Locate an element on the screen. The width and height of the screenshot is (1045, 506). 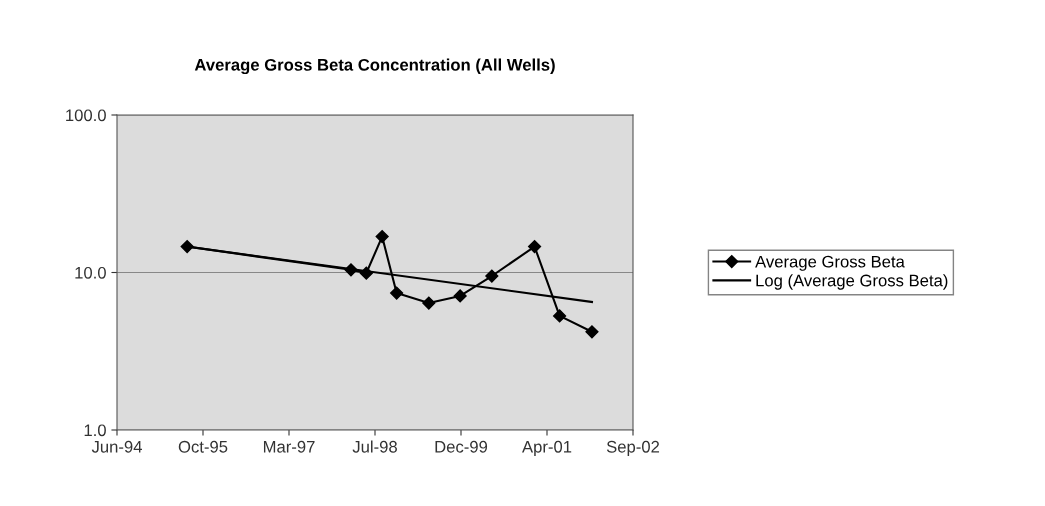
y-tick-label: 100.0 is located at coordinates (86, 115).